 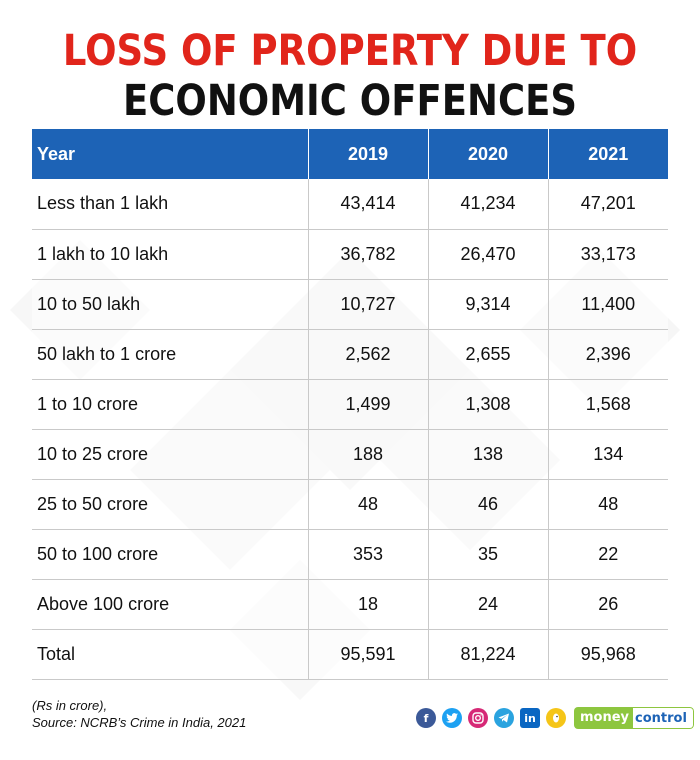 I want to click on row-label: 1 to 10 crore, so click(x=170, y=404).